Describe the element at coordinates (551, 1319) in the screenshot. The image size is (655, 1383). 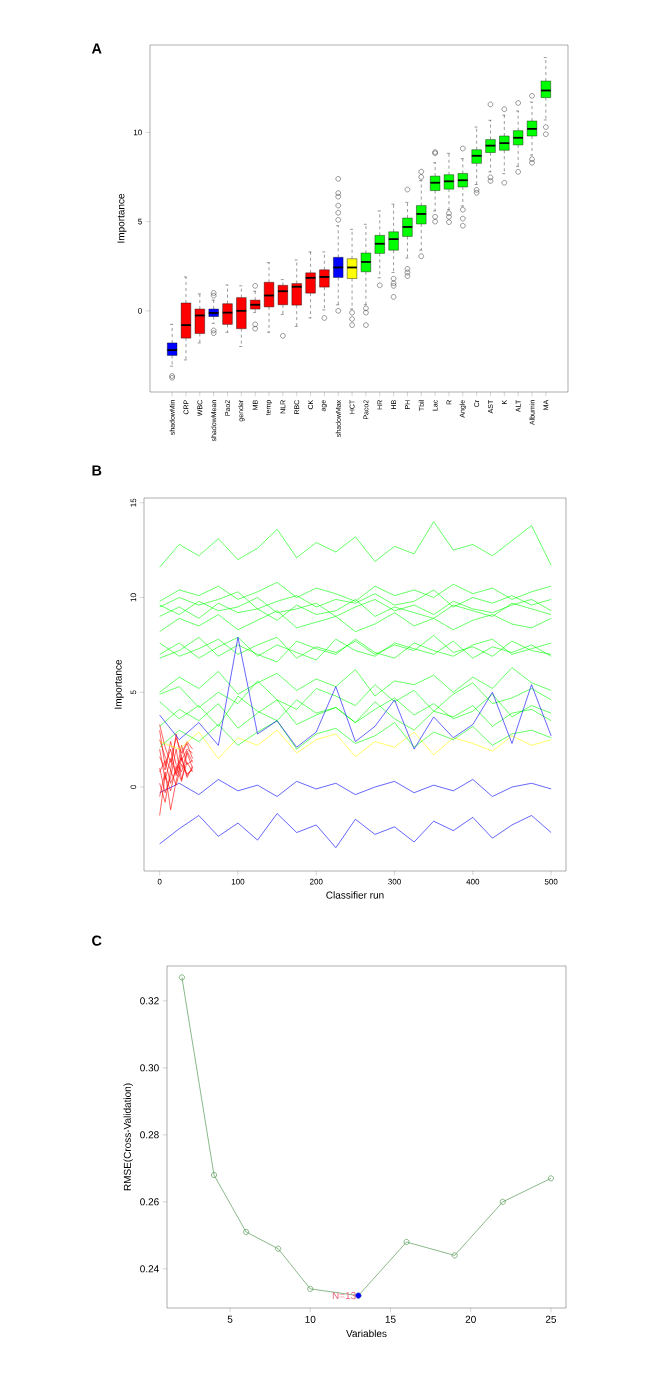
I see `x-tick-label: 25` at that location.